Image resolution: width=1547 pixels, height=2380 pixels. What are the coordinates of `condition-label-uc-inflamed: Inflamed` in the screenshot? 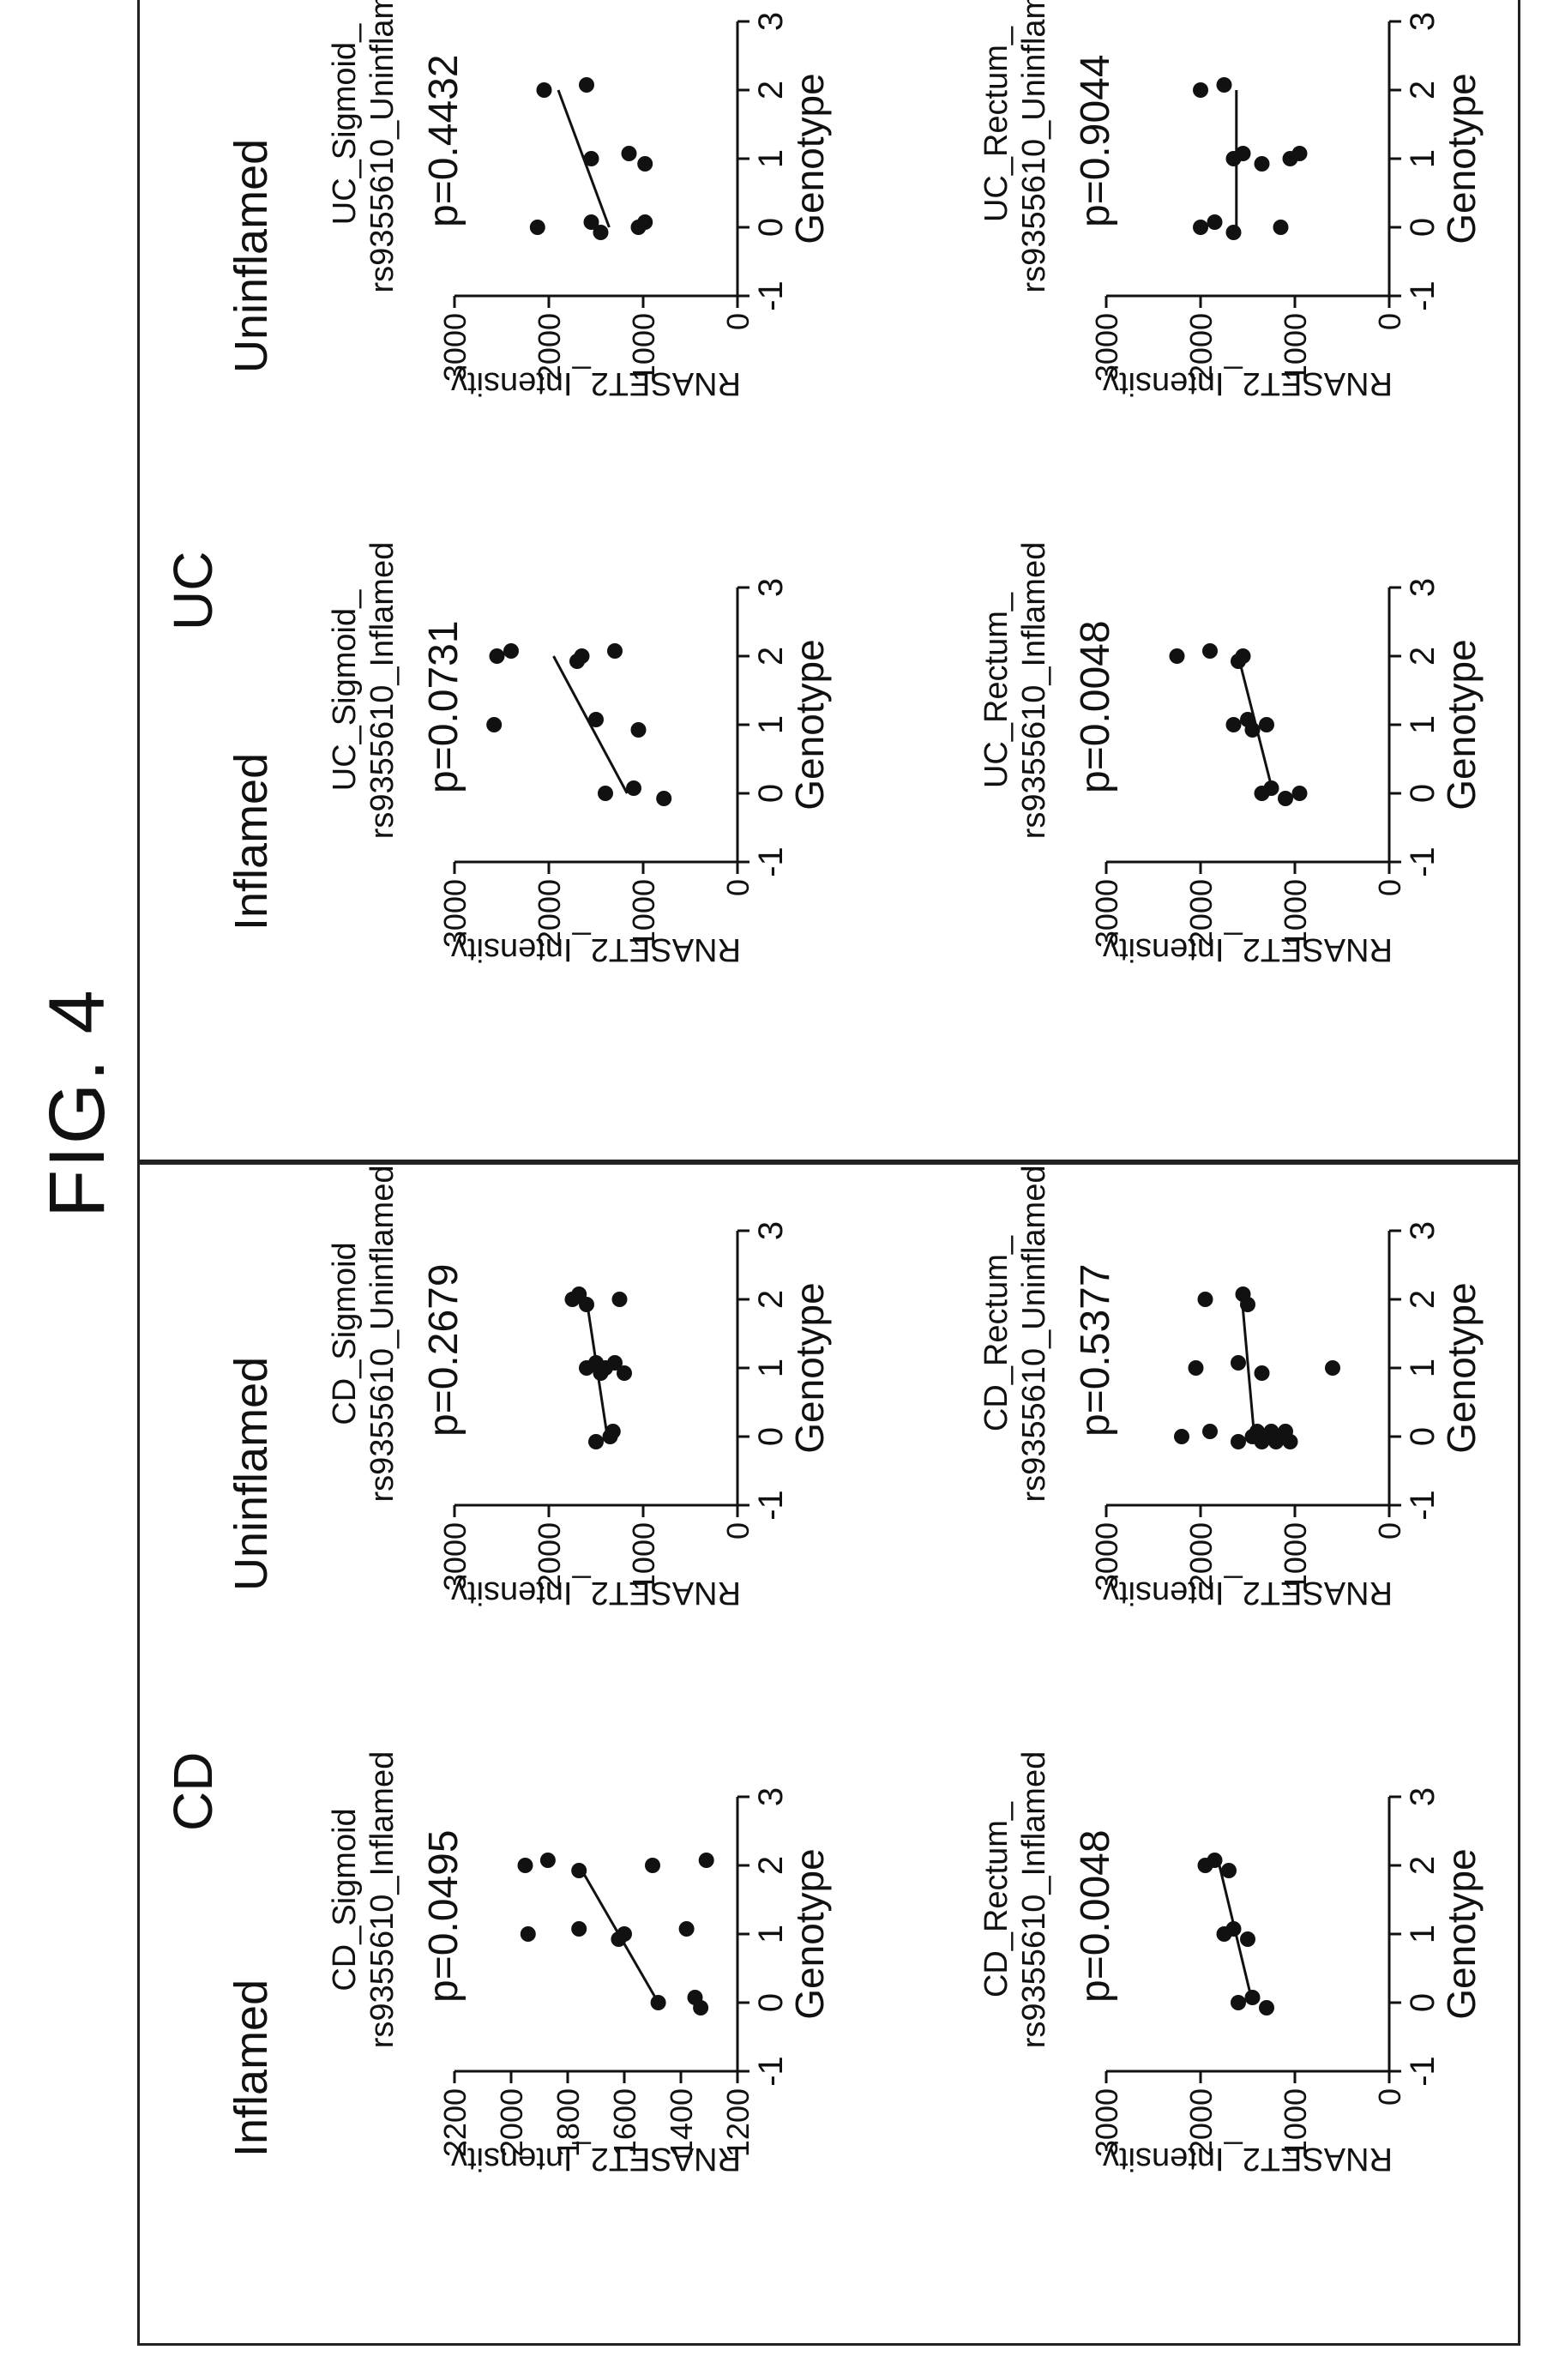 It's located at (252, 841).